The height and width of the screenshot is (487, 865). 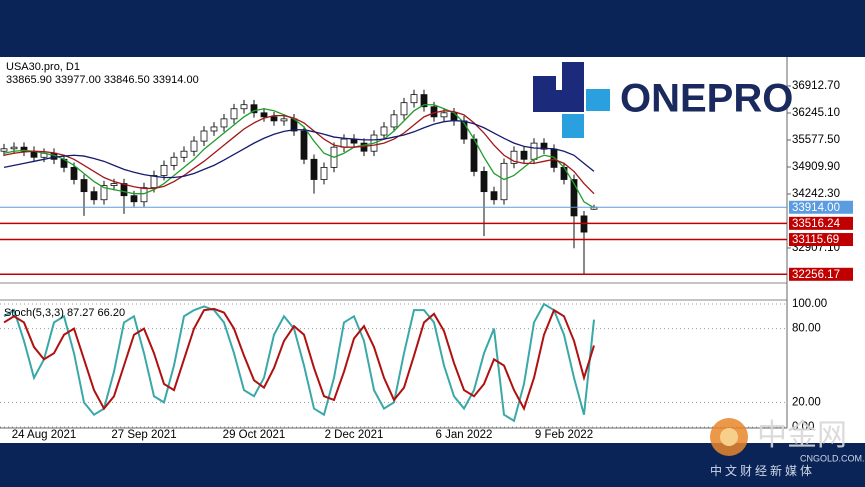 What do you see at coordinates (44, 435) in the screenshot?
I see `x-tick-label: 24 Aug 2021` at bounding box center [44, 435].